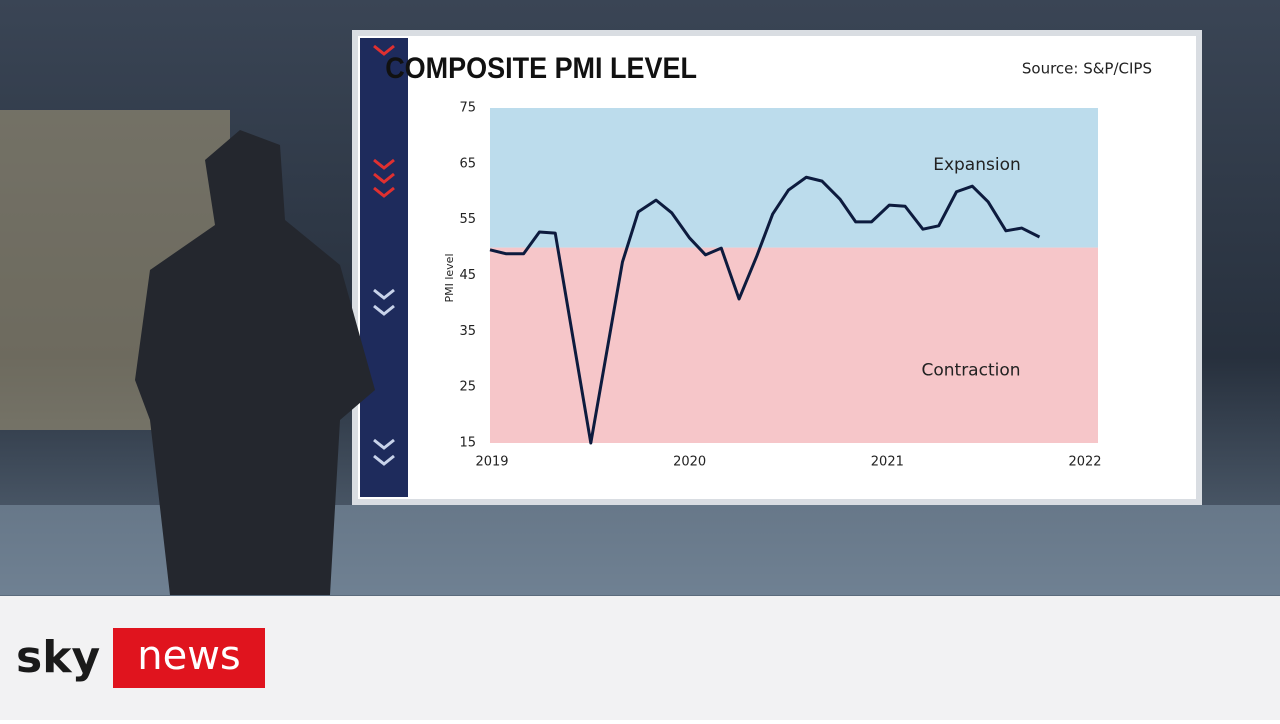 The height and width of the screenshot is (724, 1280). I want to click on y-tick-label: 65, so click(467, 163).